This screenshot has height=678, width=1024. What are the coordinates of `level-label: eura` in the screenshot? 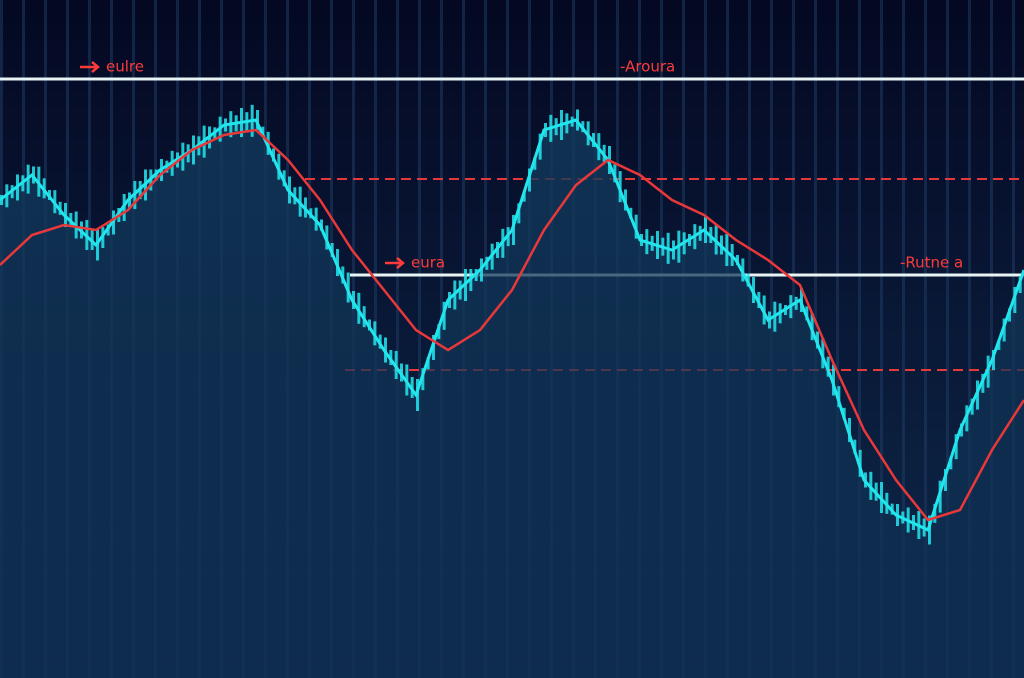 It's located at (428, 263).